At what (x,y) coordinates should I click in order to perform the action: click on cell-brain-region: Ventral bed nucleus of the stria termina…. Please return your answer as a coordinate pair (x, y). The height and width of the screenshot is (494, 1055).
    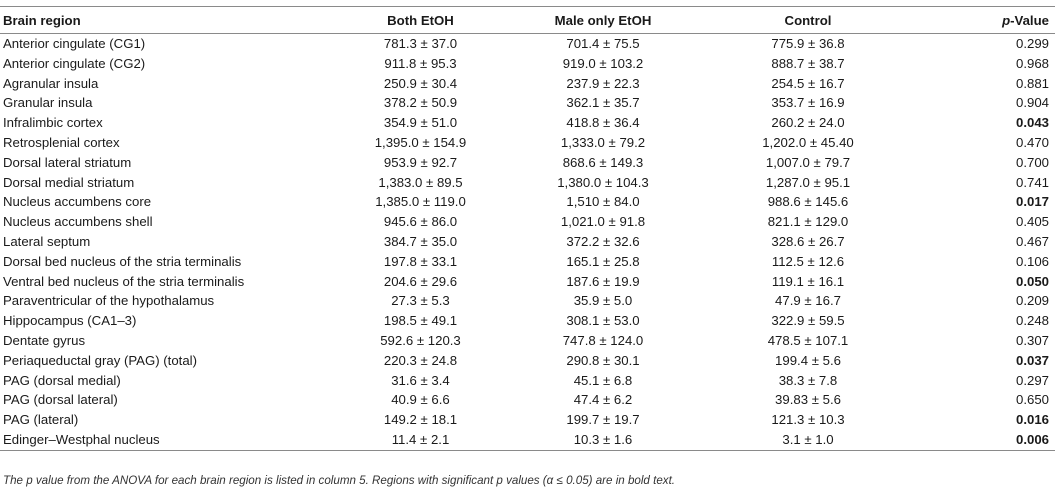
    Looking at the image, I should click on (124, 281).